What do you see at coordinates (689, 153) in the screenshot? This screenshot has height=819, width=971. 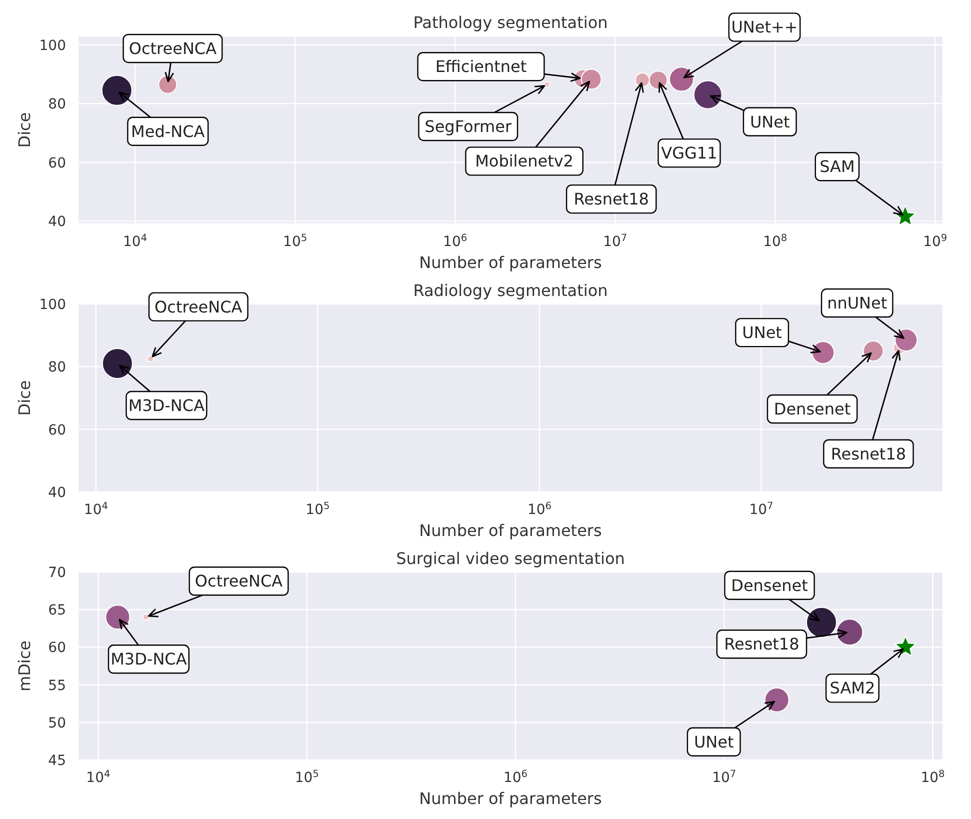 I see `annotation: VGG11` at bounding box center [689, 153].